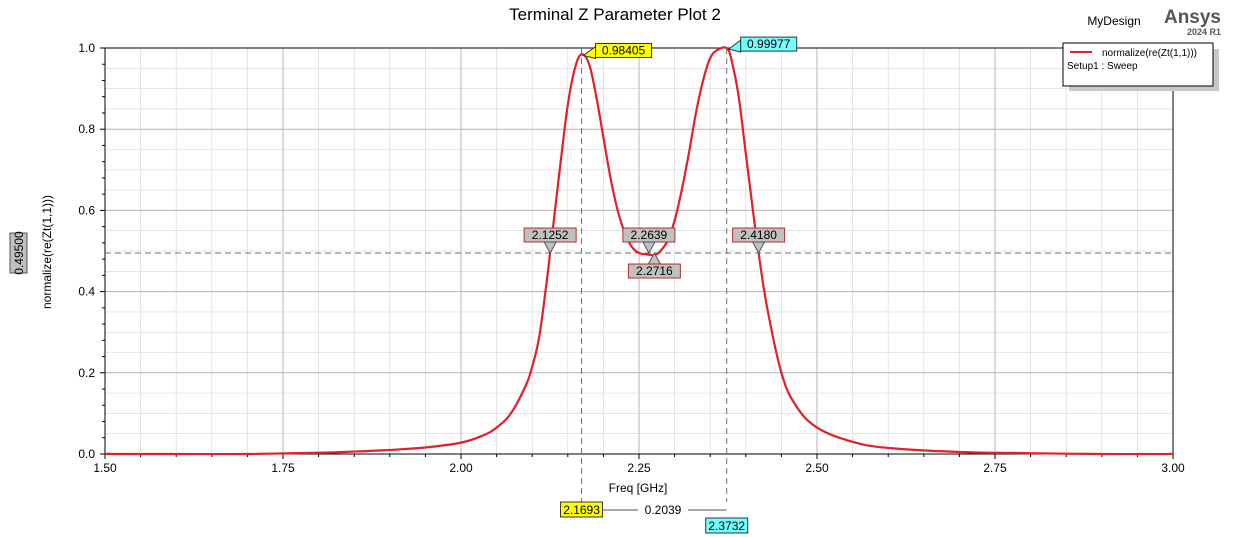  What do you see at coordinates (649, 235) in the screenshot?
I see `crossing-marker-label: 2.2639` at bounding box center [649, 235].